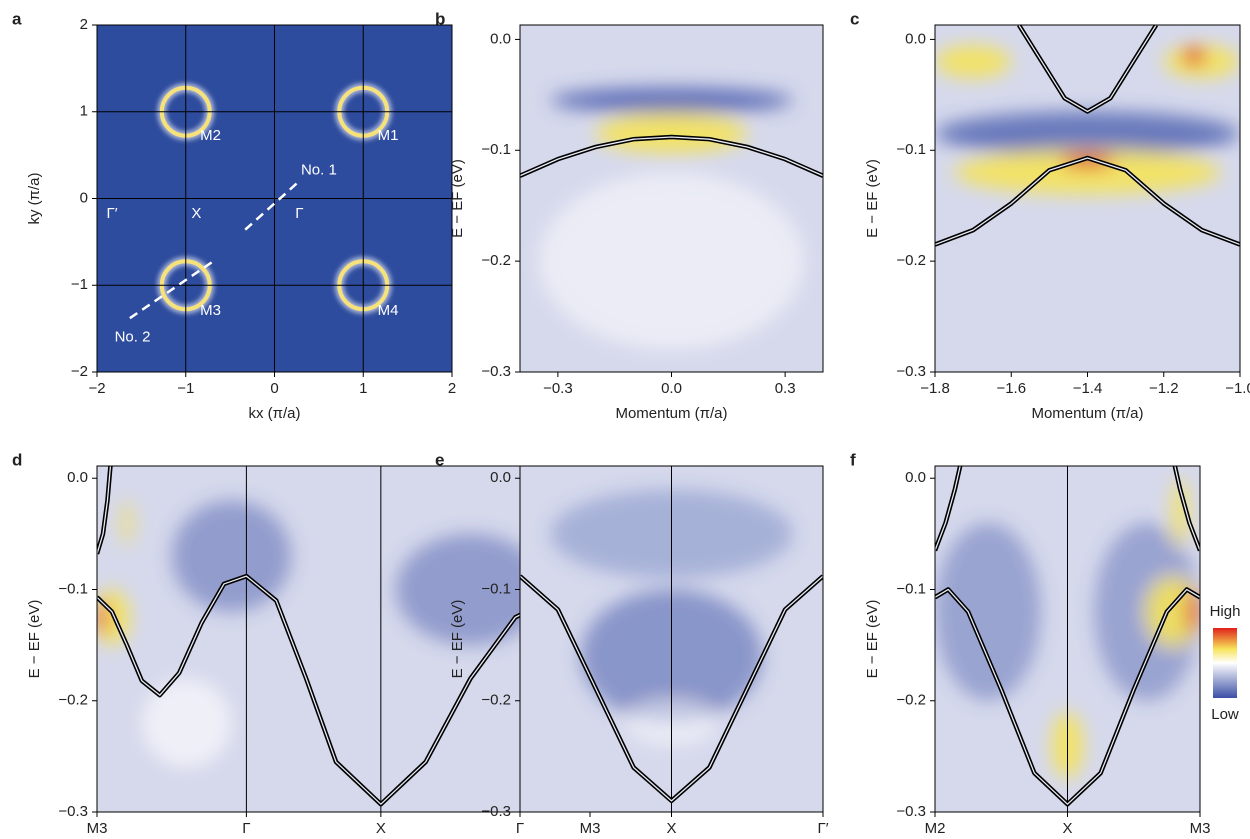 The width and height of the screenshot is (1250, 839). What do you see at coordinates (671, 388) in the screenshot?
I see `x-tick-label: 0.0` at bounding box center [671, 388].